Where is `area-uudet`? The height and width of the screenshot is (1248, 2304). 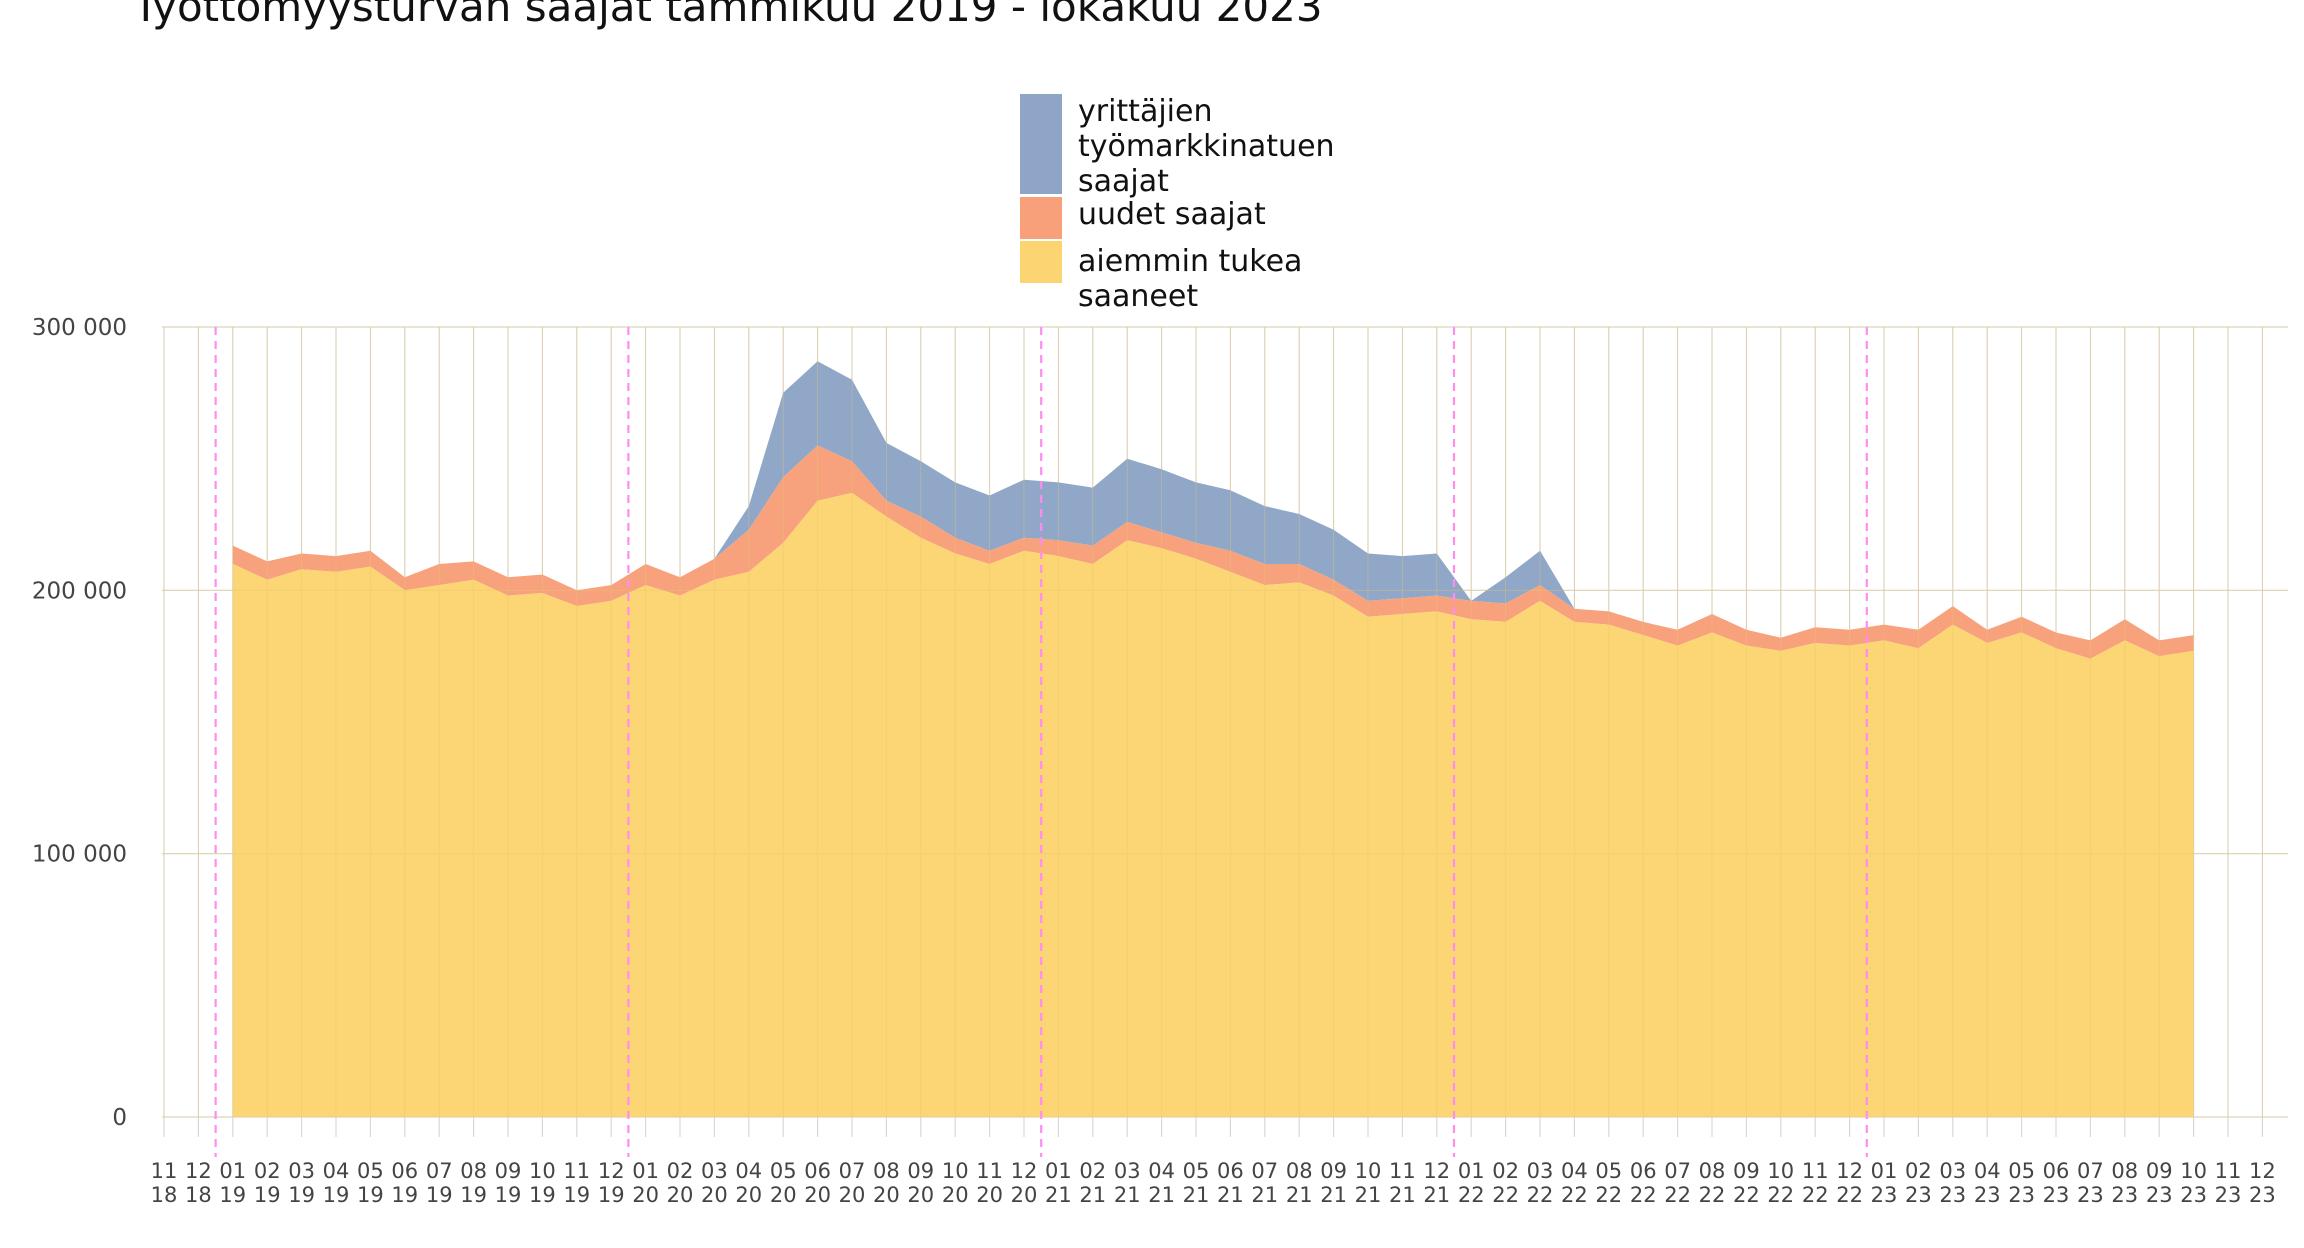
area-uudet is located at coordinates (1213, 552).